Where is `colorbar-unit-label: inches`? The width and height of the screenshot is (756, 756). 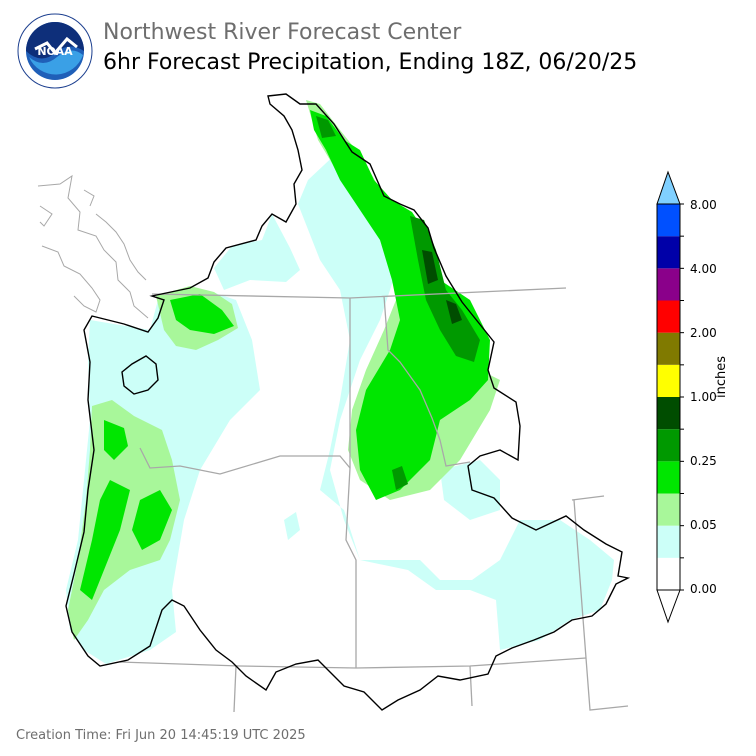
colorbar-unit-label: inches is located at coordinates (721, 376).